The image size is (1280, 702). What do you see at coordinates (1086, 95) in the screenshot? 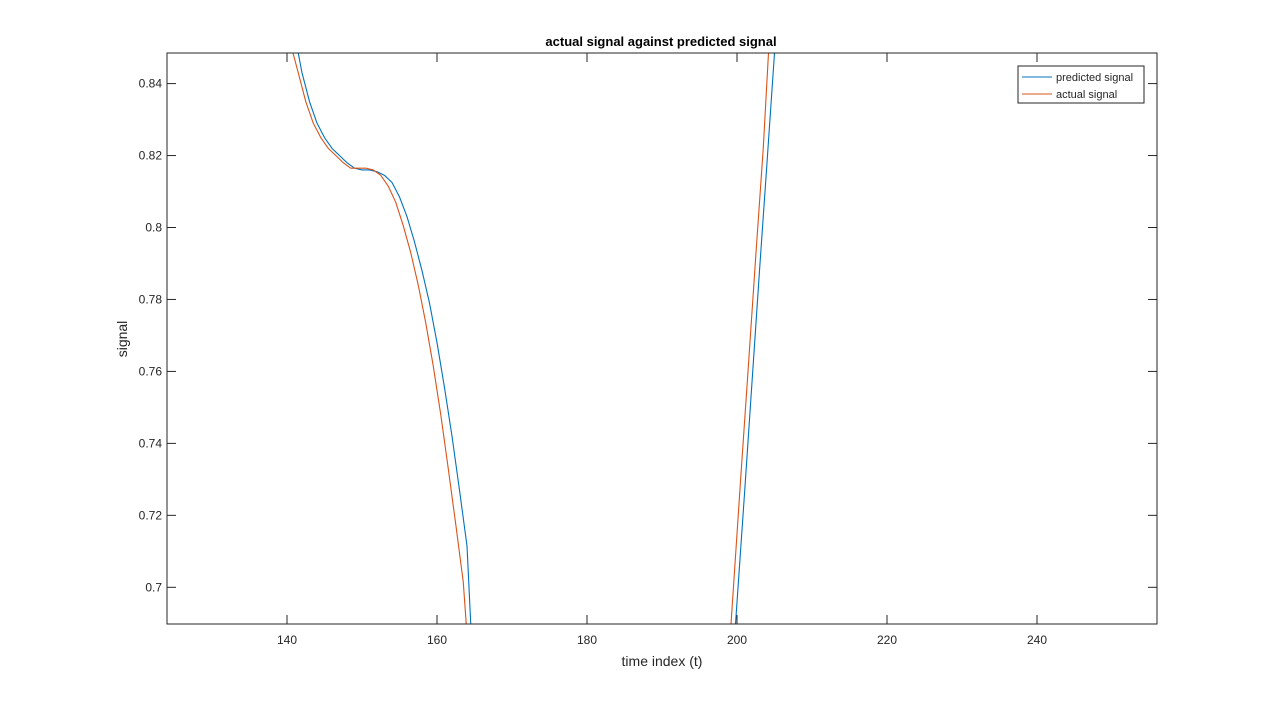
I see `legend-label-actual: actual signal` at bounding box center [1086, 95].